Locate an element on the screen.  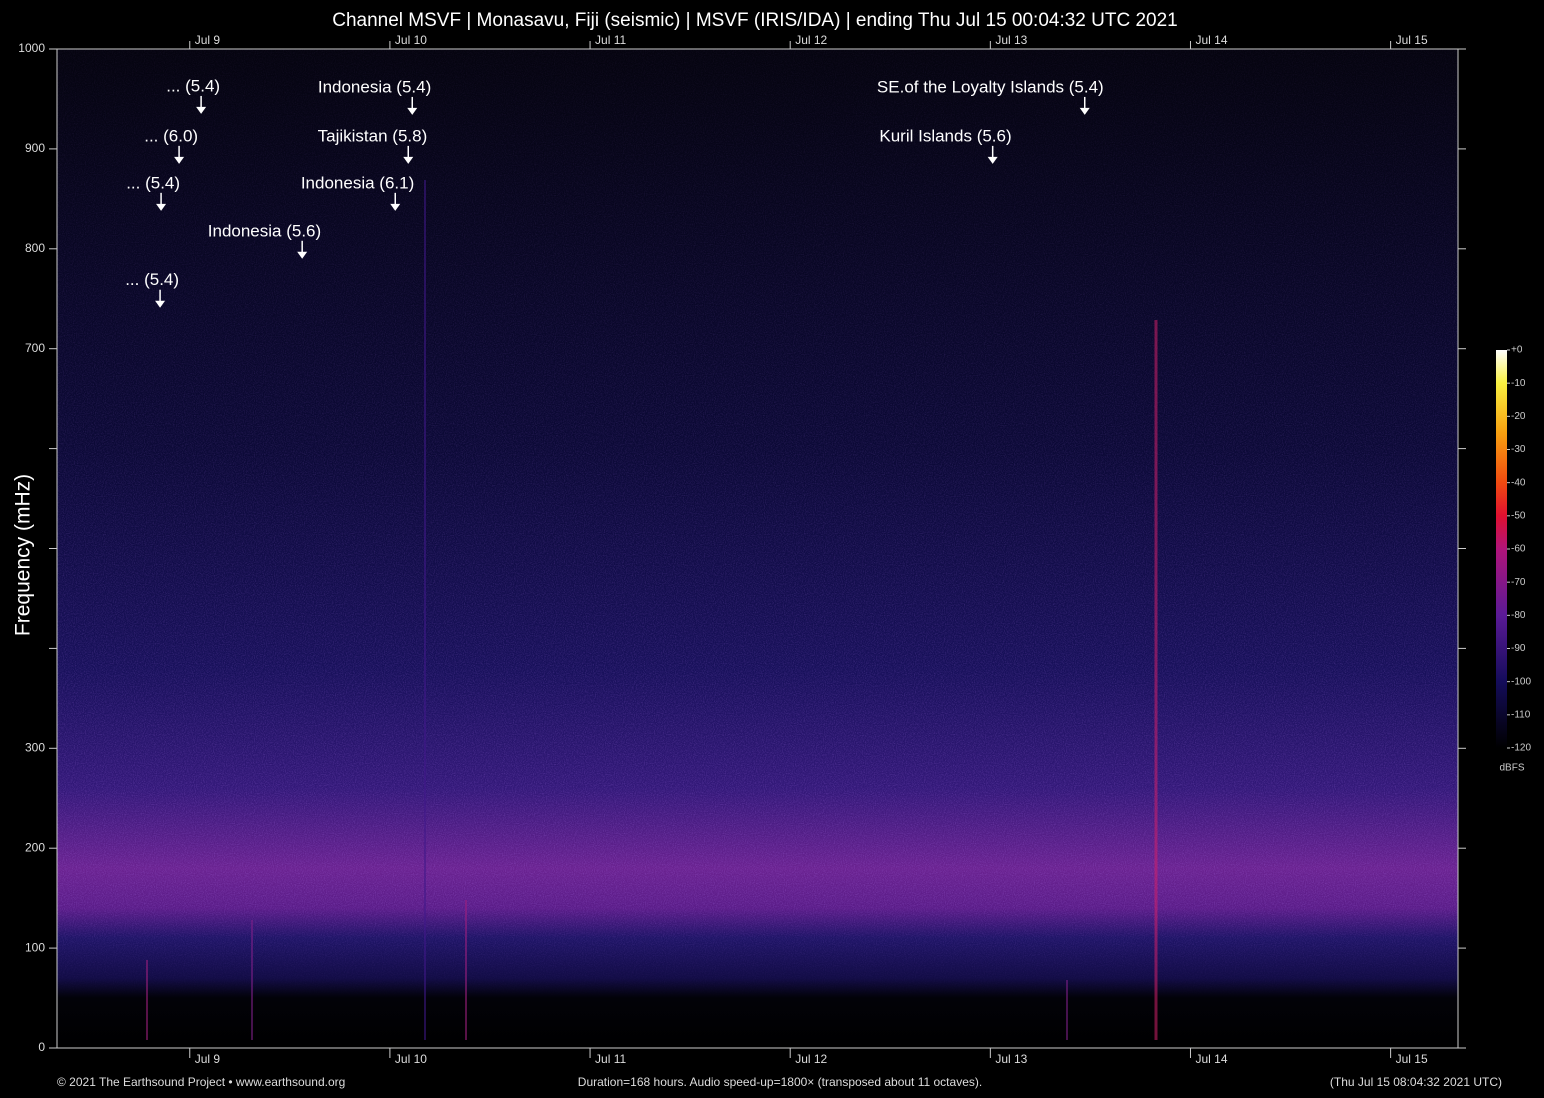
annotation-text: ... (6.0) is located at coordinates (171, 135).